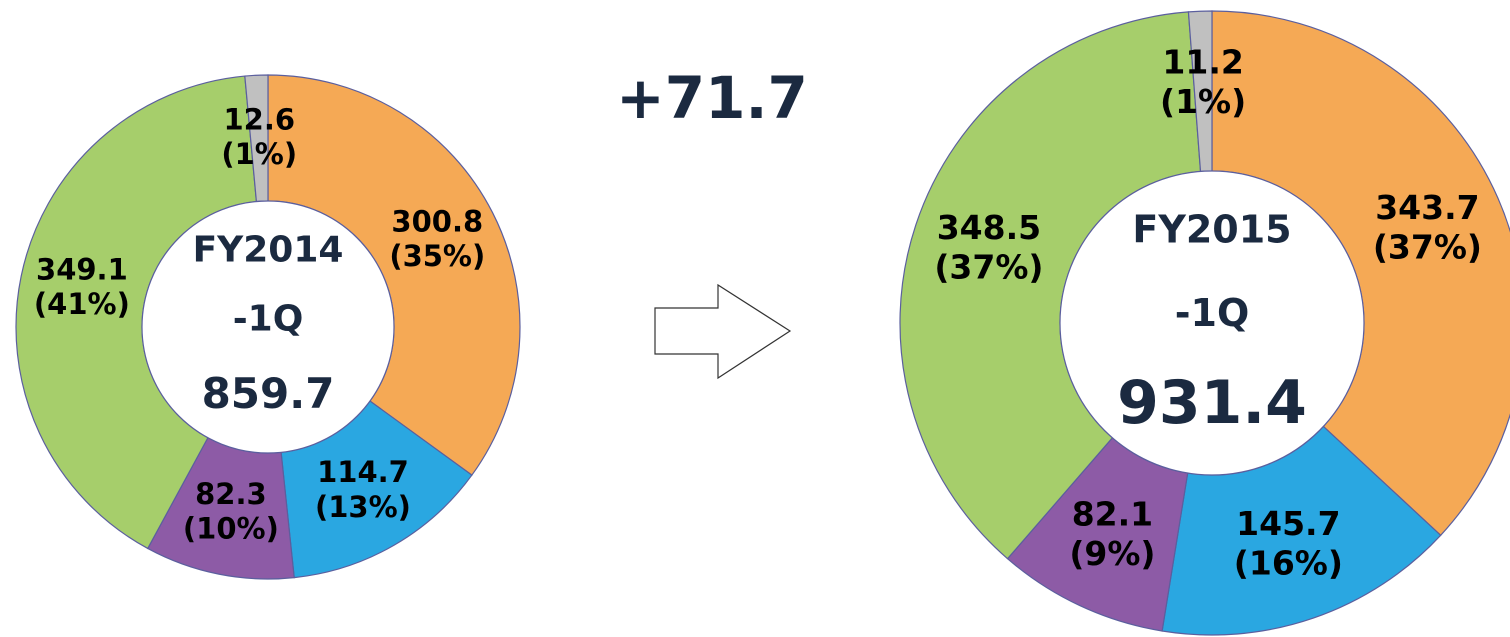 This screenshot has width=1510, height=637. I want to click on value-label: 145.7, so click(1288, 523).